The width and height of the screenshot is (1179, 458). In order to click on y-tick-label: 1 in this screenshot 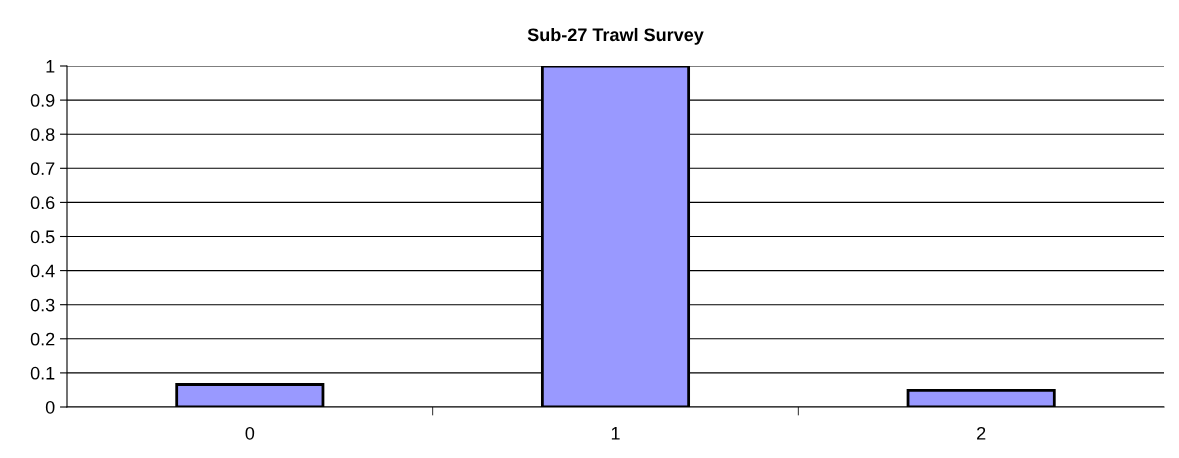, I will do `click(50, 66)`.